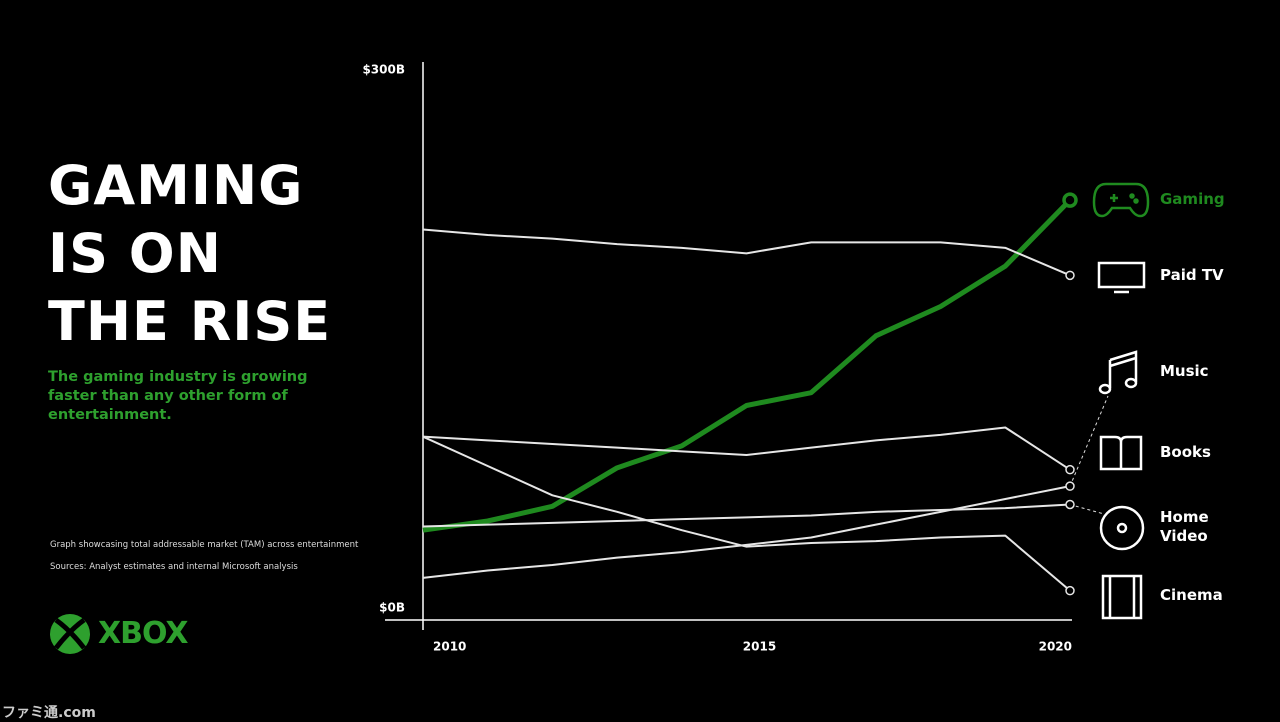 This screenshot has width=1280, height=722. I want to click on y-tick-label: $300B, so click(383, 70).